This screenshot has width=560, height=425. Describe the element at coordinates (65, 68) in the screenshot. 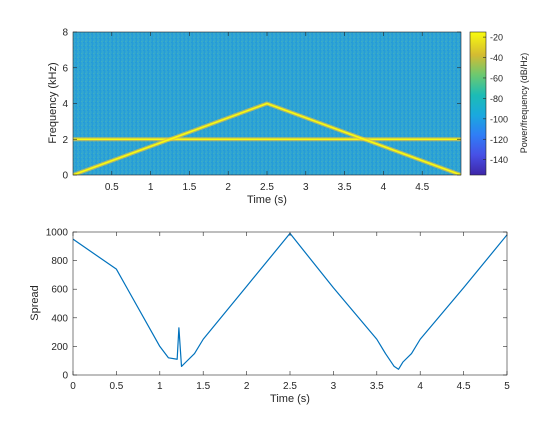

I see `spectrogram-ytick-label: 6` at that location.